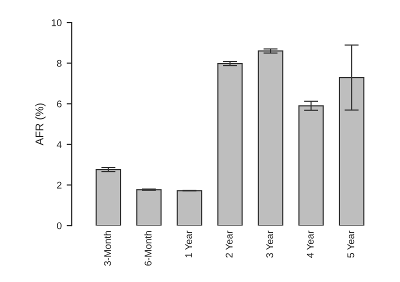  Describe the element at coordinates (40, 124) in the screenshot. I see `y-axis-title: AFR (%)` at that location.